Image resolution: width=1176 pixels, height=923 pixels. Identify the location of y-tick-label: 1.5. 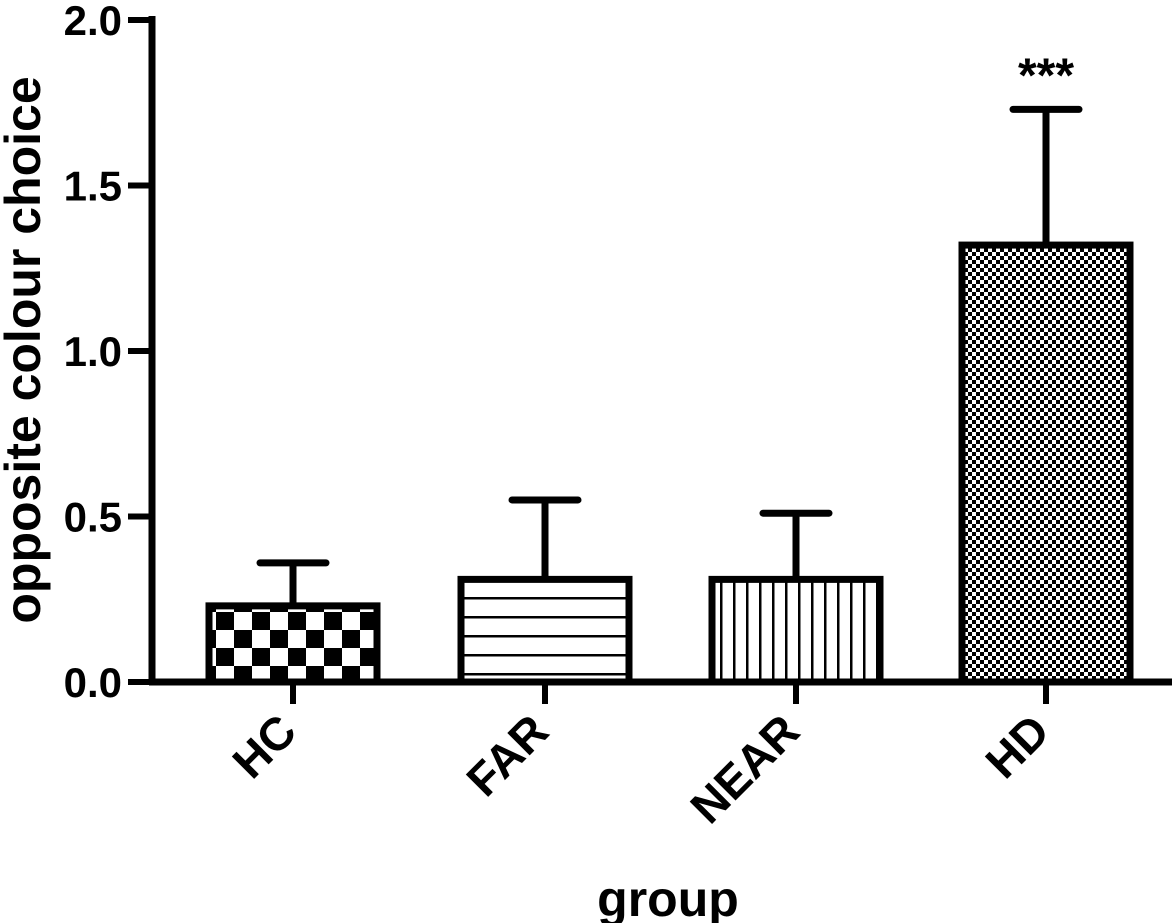
(93, 186).